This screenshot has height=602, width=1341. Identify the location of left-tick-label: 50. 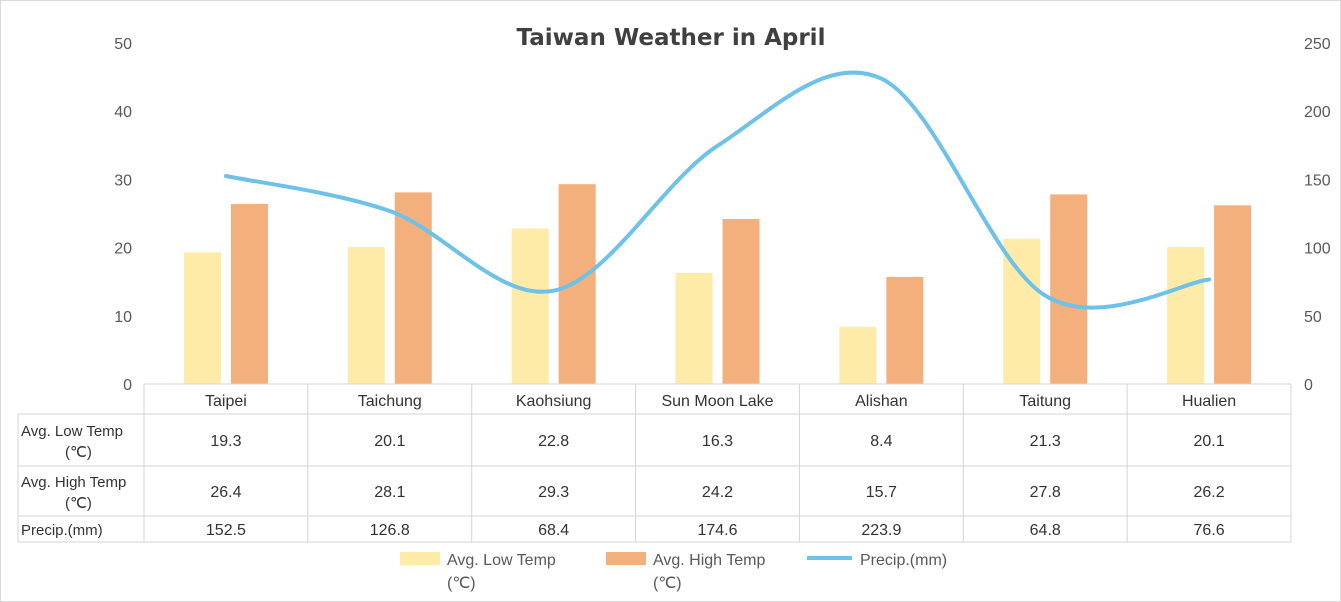
(123, 44).